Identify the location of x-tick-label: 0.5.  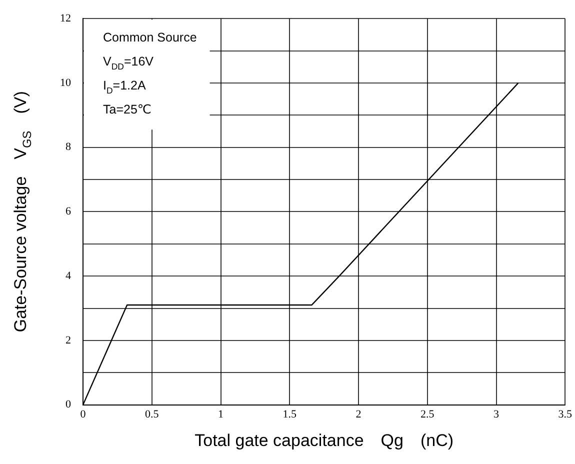
(152, 414).